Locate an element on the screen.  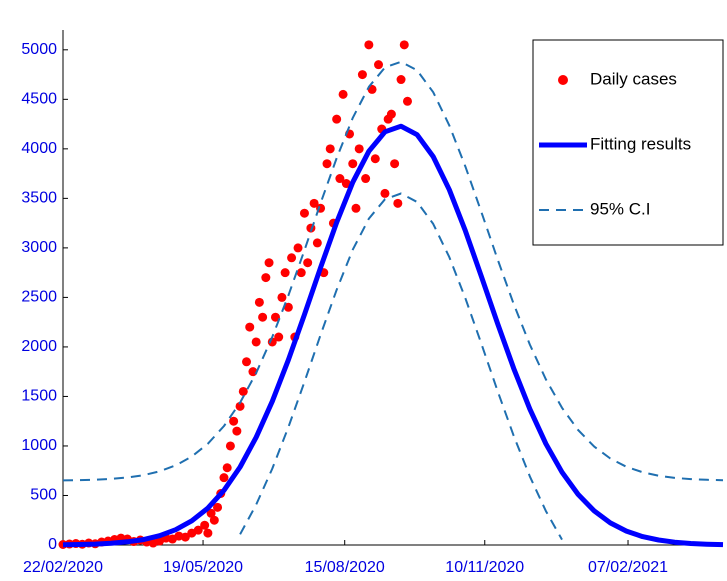
y-tick-label: 3500 is located at coordinates (39, 198).